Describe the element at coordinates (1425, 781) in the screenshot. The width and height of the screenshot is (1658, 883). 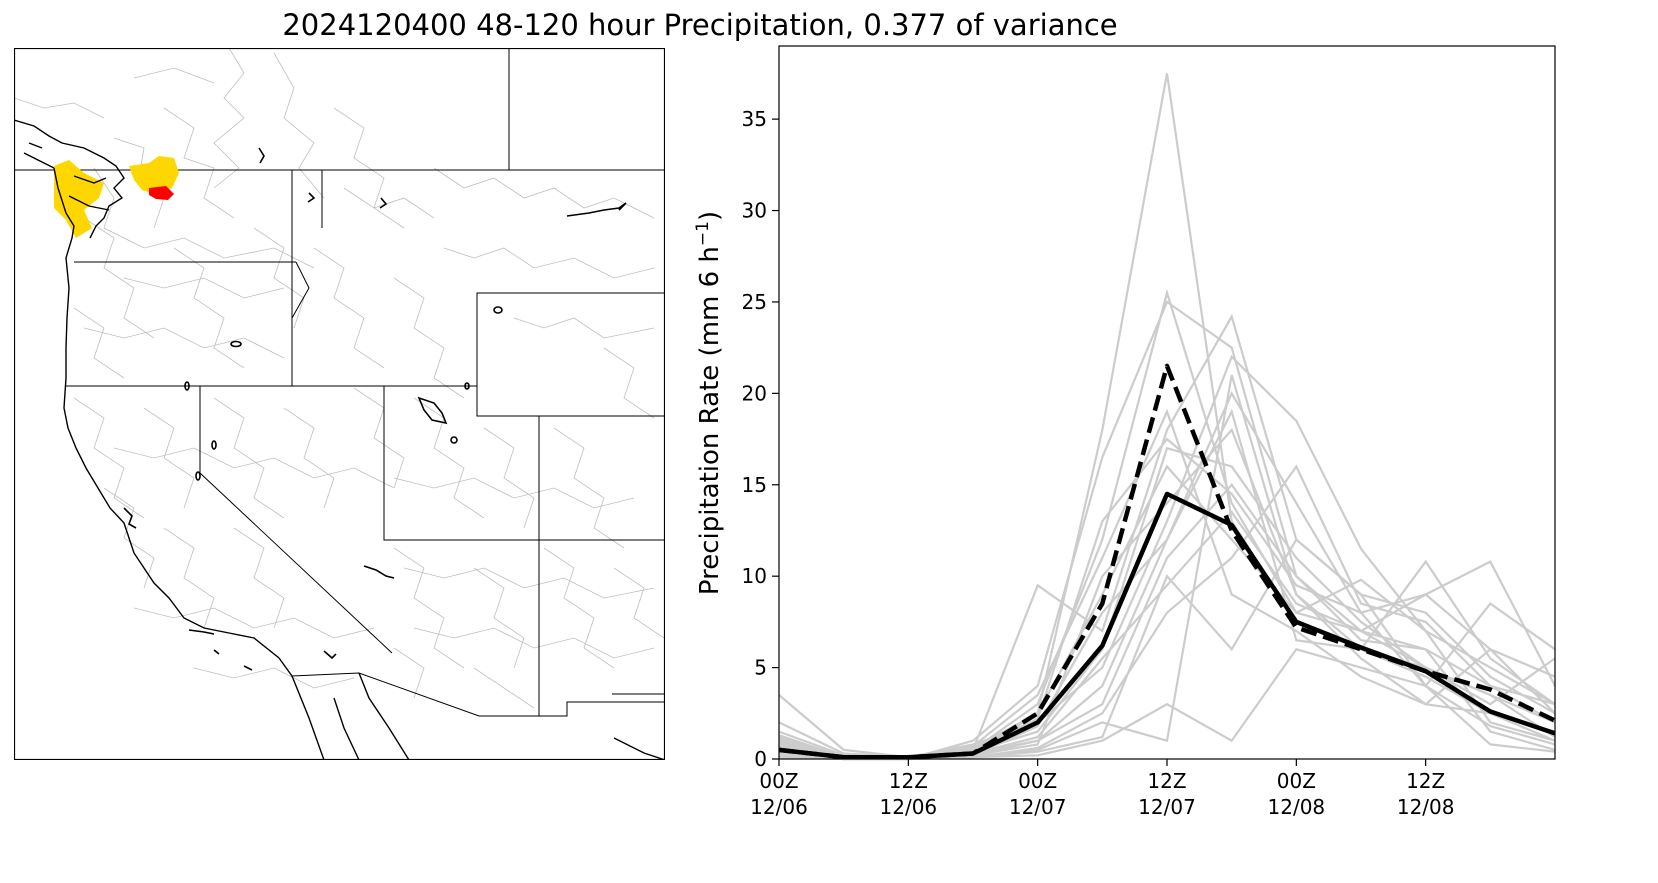
I see `x-tick-label-top-5: 12Z` at that location.